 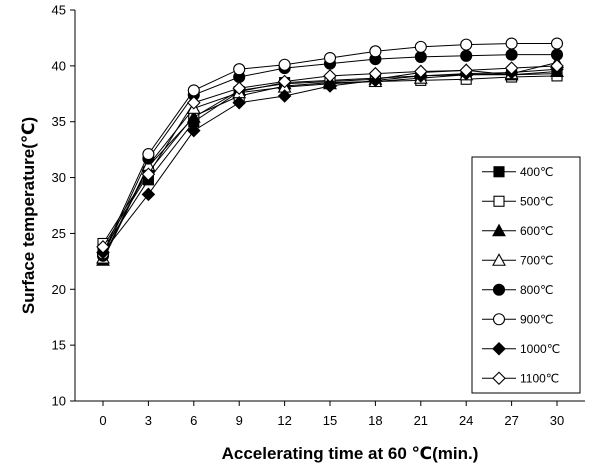 What do you see at coordinates (102, 420) in the screenshot?
I see `x-tick-label: 0` at bounding box center [102, 420].